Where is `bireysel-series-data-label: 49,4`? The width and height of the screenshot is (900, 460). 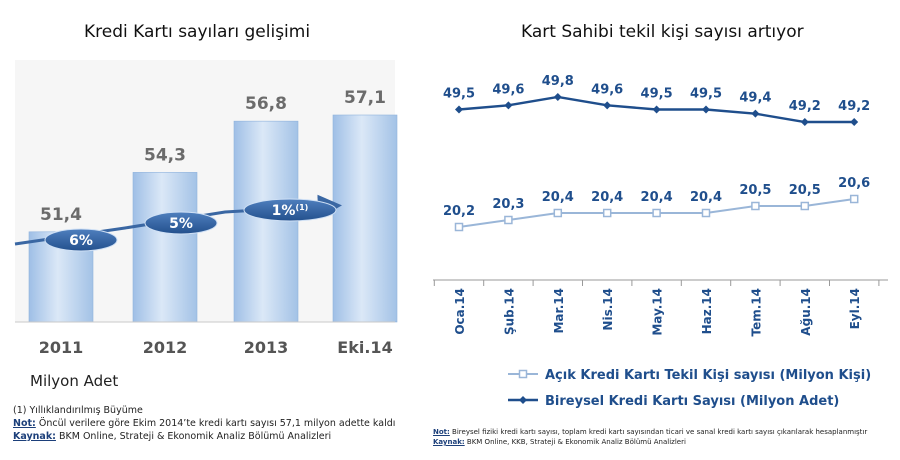
bireysel-series-data-label: 49,4 is located at coordinates (755, 98).